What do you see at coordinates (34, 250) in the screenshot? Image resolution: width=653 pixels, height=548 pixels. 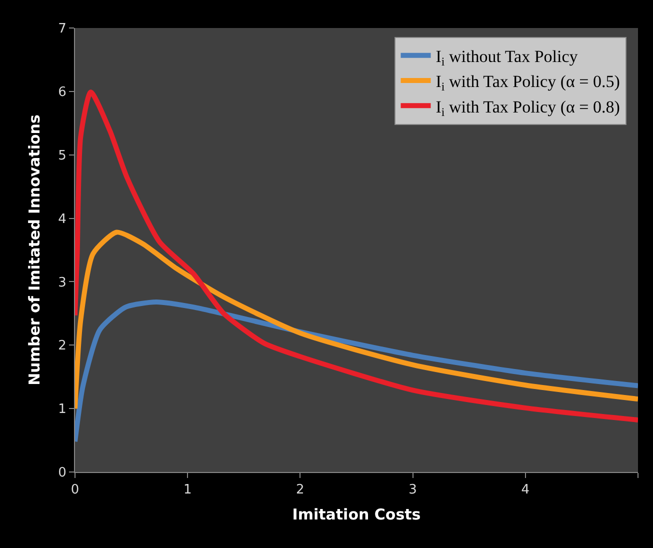 I see `y-axis-title: Number of Imitated Innovations` at bounding box center [34, 250].